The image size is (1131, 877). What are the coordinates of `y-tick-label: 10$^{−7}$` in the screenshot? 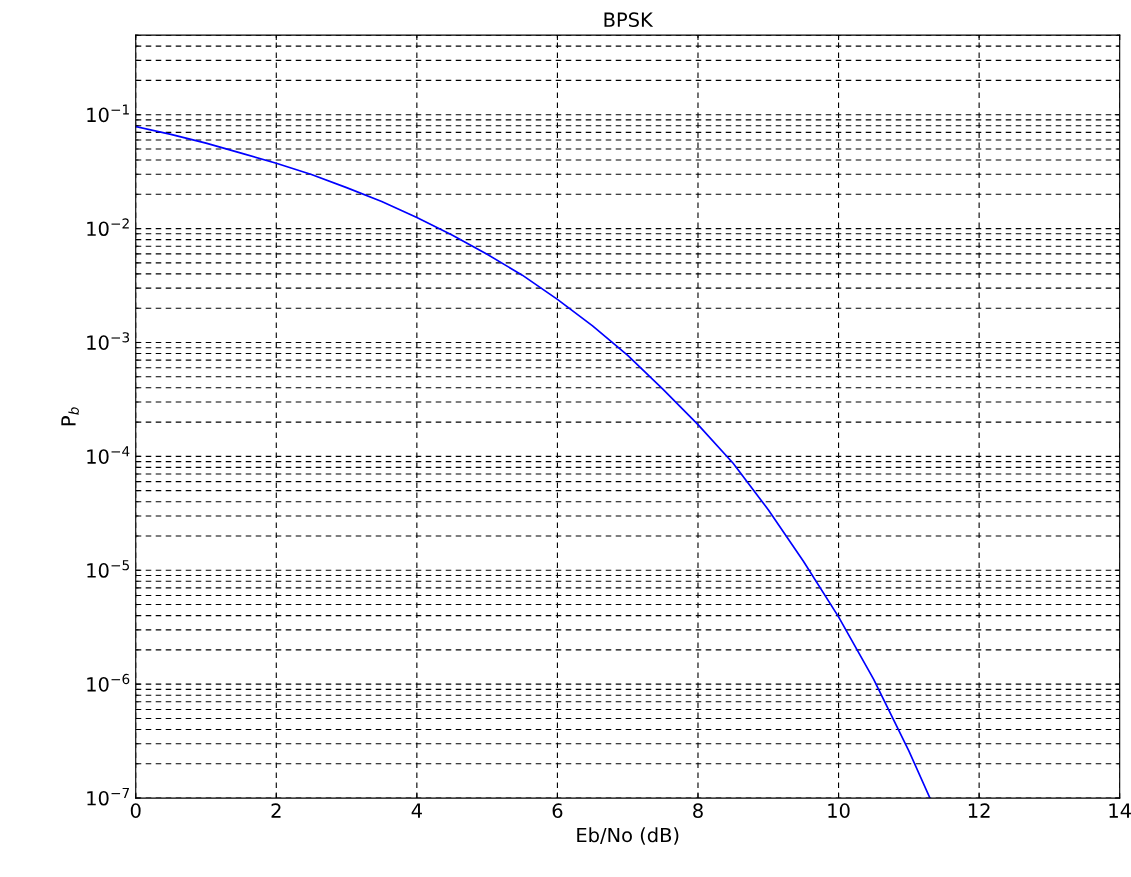 It's located at (108, 796).